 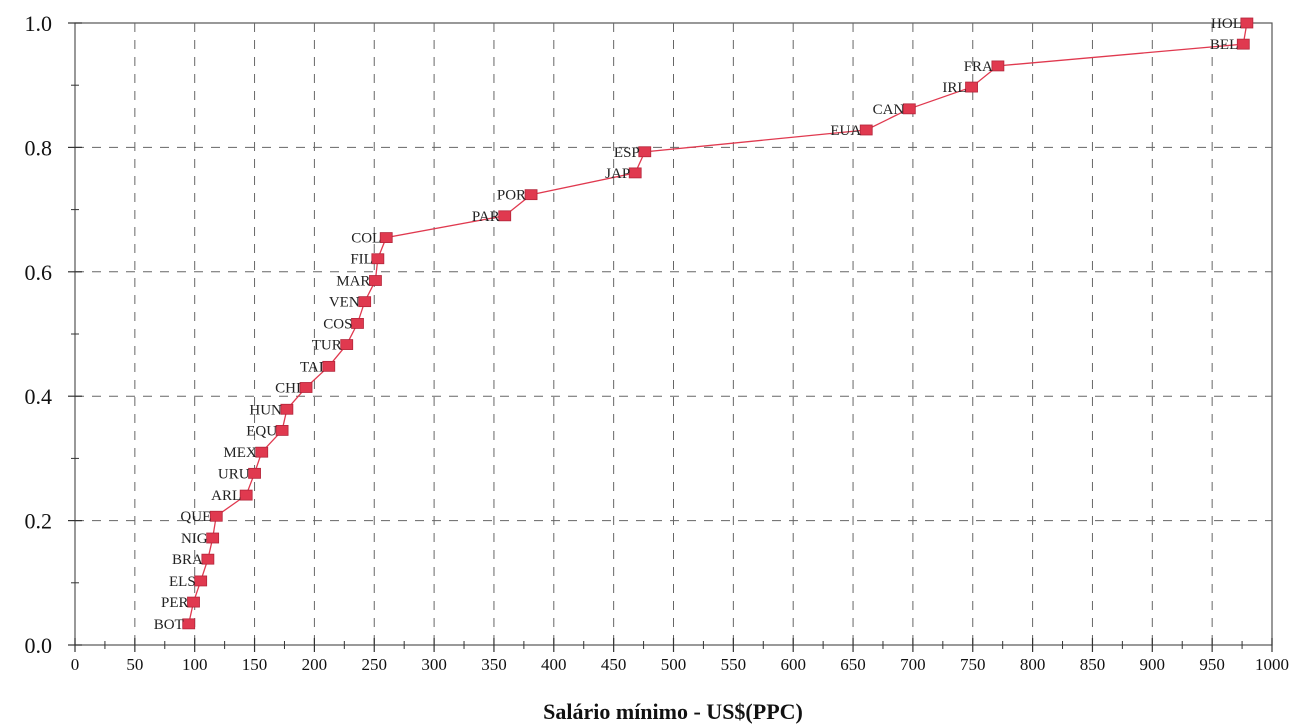 I want to click on x-tick-label: 800, so click(x=1033, y=664).